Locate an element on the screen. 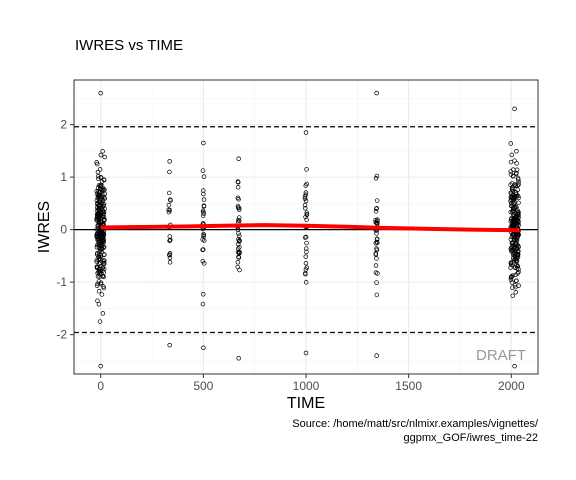 This screenshot has width=576, height=480. draft-watermark: DRAFT is located at coordinates (501, 355).